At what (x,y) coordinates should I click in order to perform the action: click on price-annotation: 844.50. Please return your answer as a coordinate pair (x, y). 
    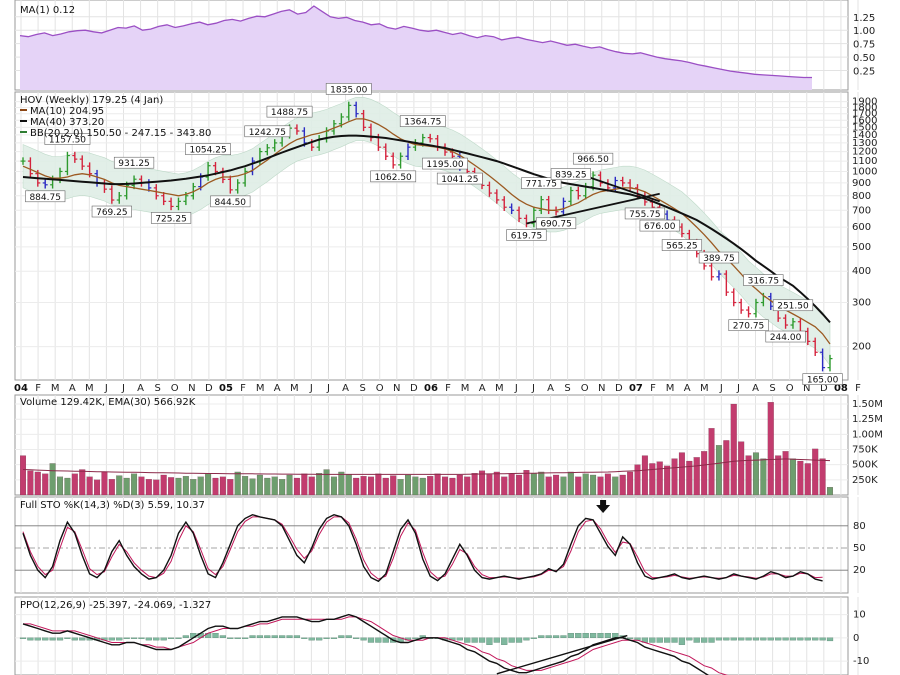
    Looking at the image, I should click on (230, 201).